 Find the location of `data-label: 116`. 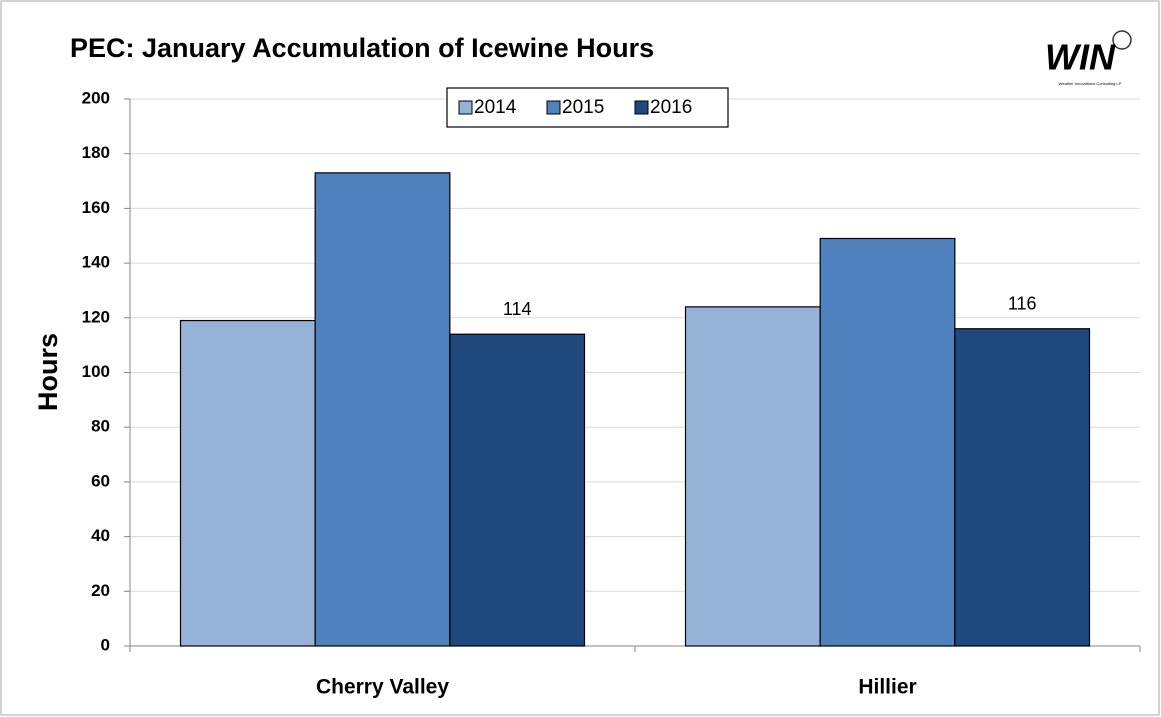

data-label: 116 is located at coordinates (1022, 303).